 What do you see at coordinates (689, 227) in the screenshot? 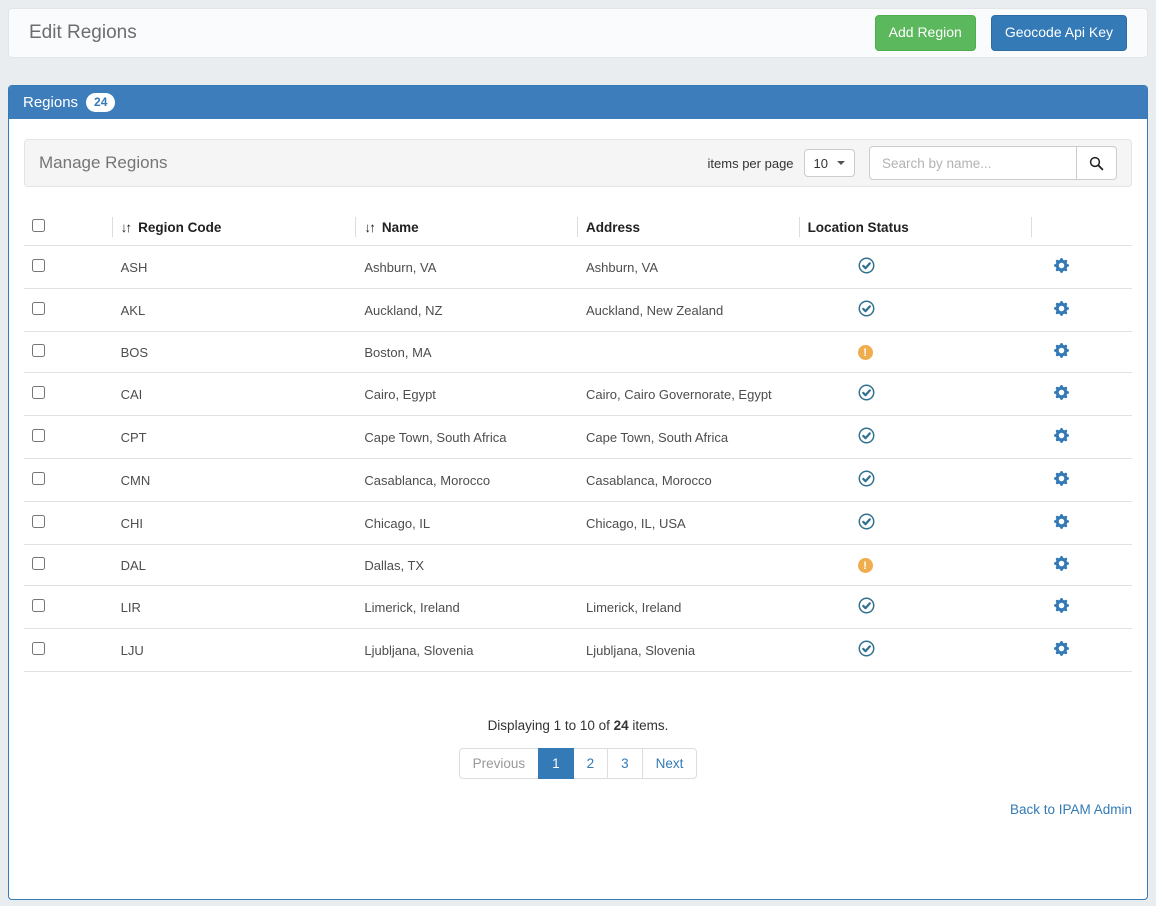
I see `column-header-address: Address` at bounding box center [689, 227].